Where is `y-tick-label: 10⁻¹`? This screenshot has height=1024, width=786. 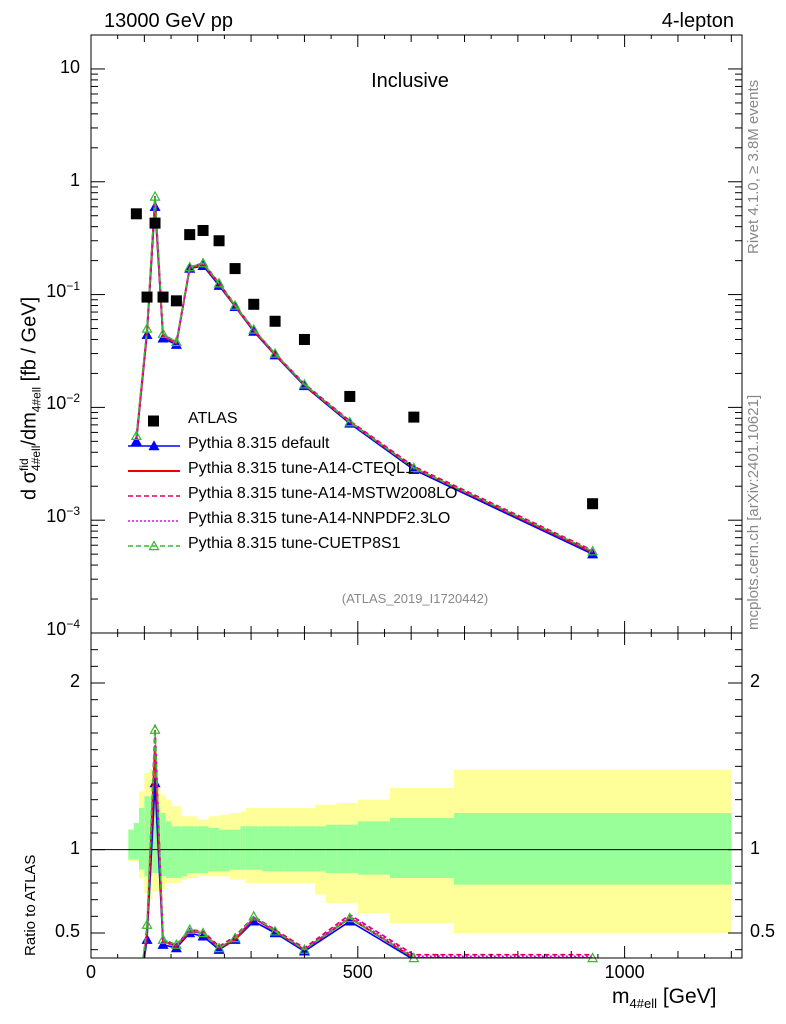 y-tick-label: 10⁻¹ is located at coordinates (63, 289).